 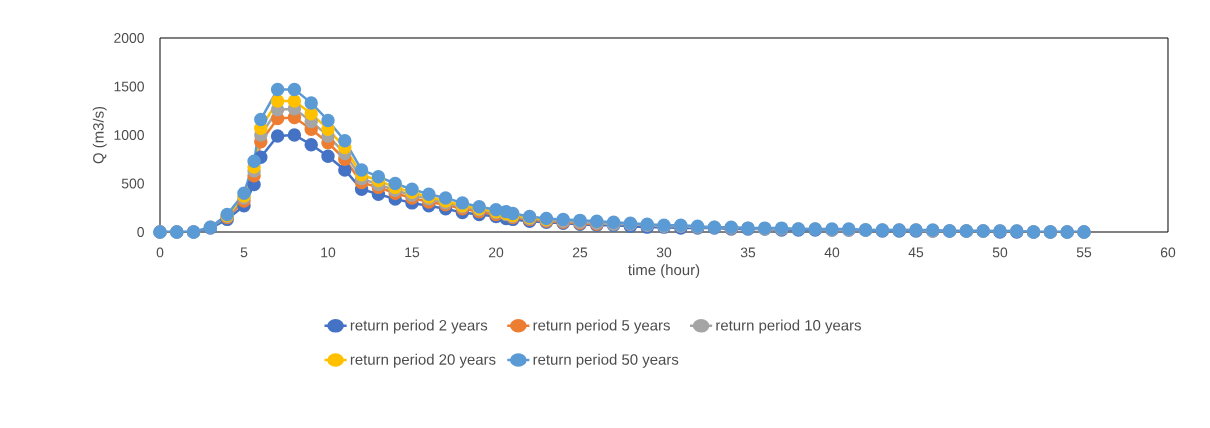 What do you see at coordinates (412, 252) in the screenshot?
I see `x-tick-label: 15` at bounding box center [412, 252].